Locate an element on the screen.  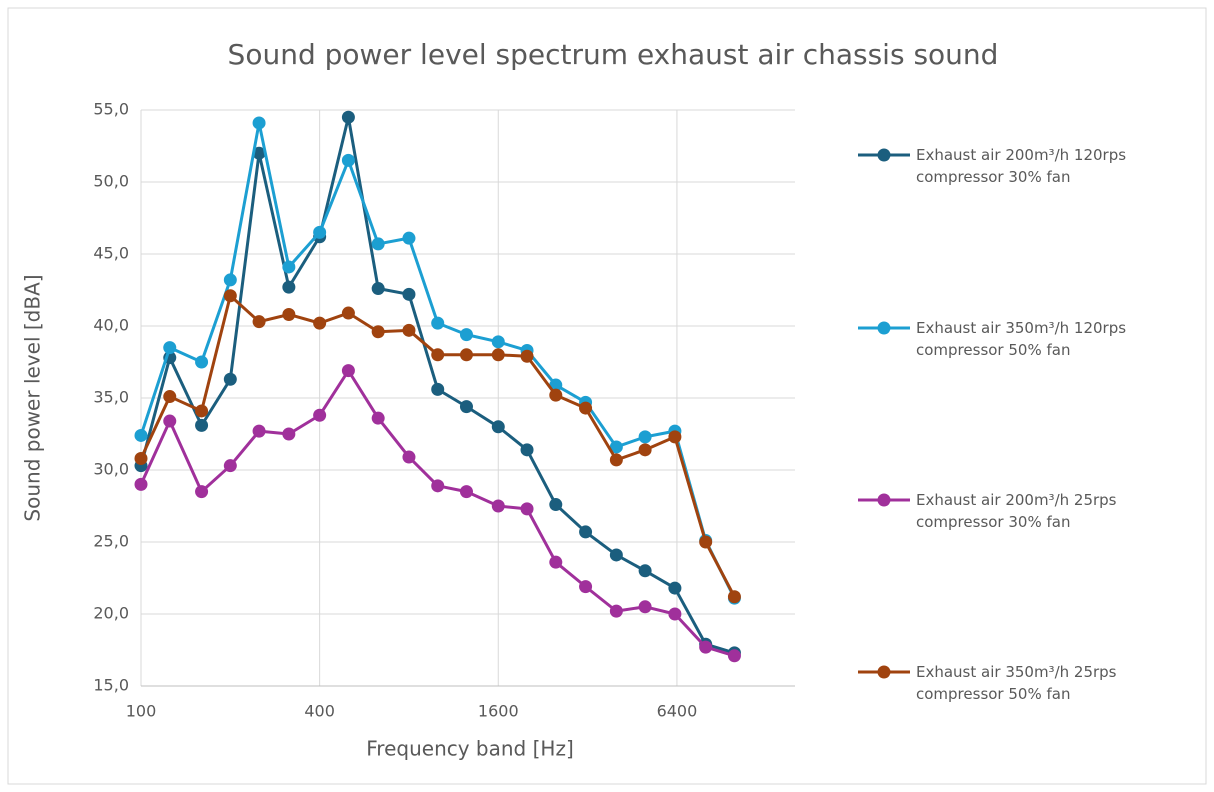
y-tick-label: 35,0 is located at coordinates (111, 397).